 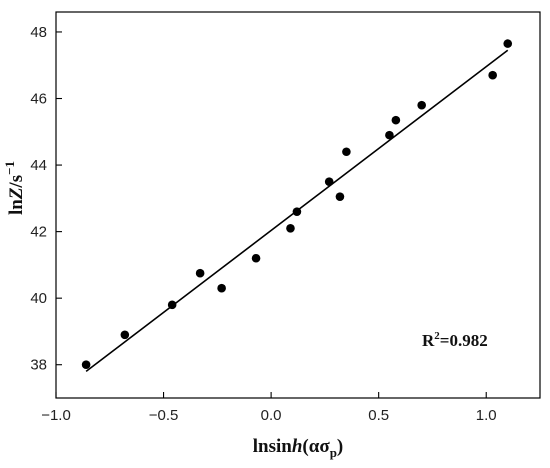 What do you see at coordinates (271, 415) in the screenshot?
I see `x-tick-label: 0.0` at bounding box center [271, 415].